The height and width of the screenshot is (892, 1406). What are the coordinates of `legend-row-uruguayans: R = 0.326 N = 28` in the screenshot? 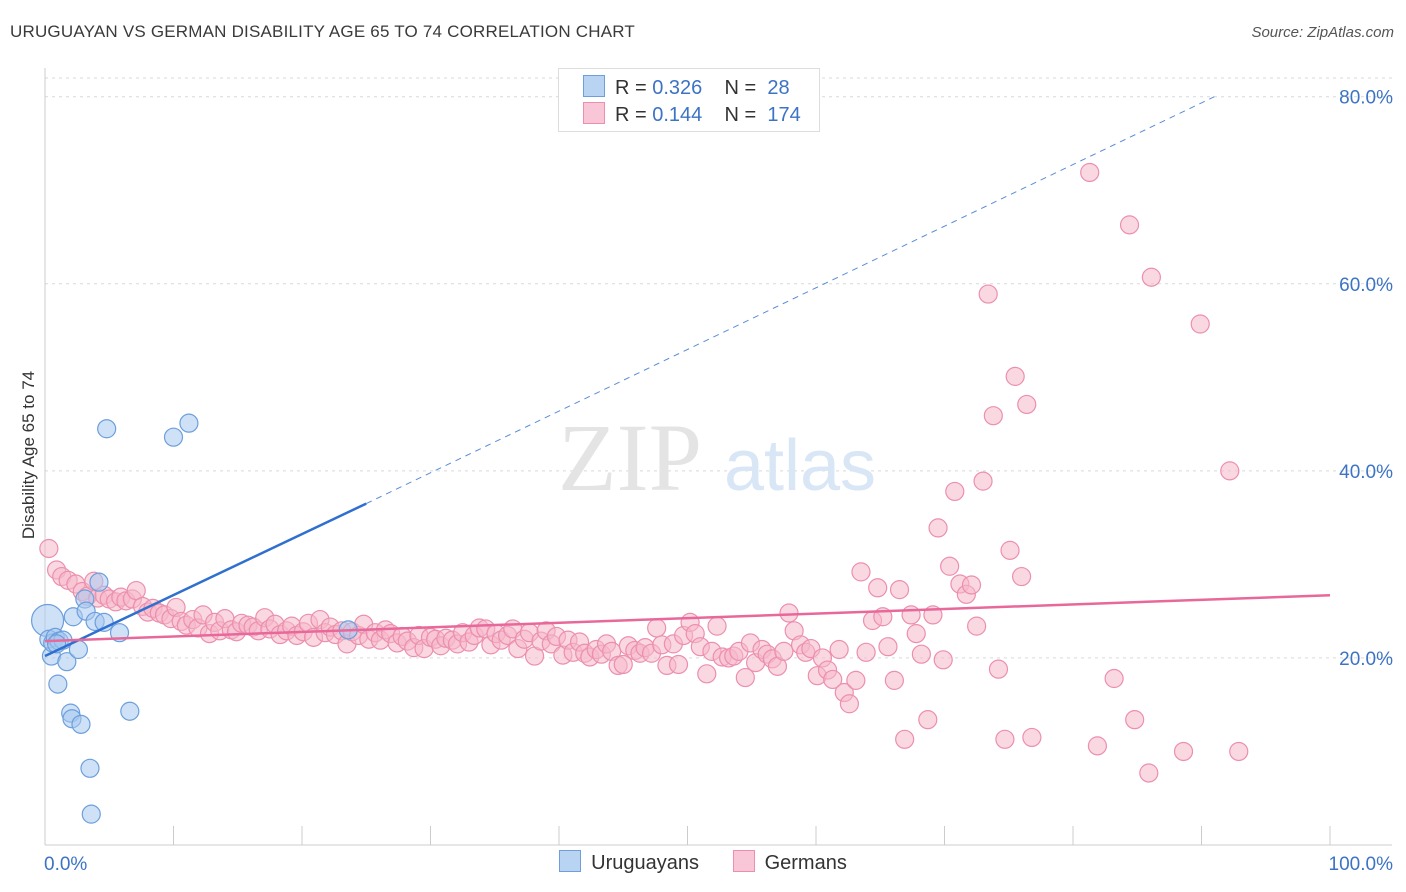 It's located at (686, 88).